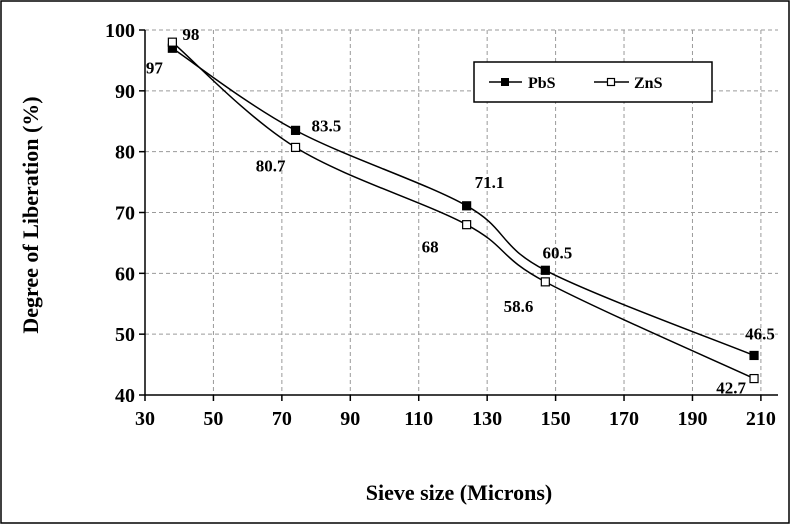  What do you see at coordinates (125, 214) in the screenshot?
I see `y-tick-label: 70` at bounding box center [125, 214].